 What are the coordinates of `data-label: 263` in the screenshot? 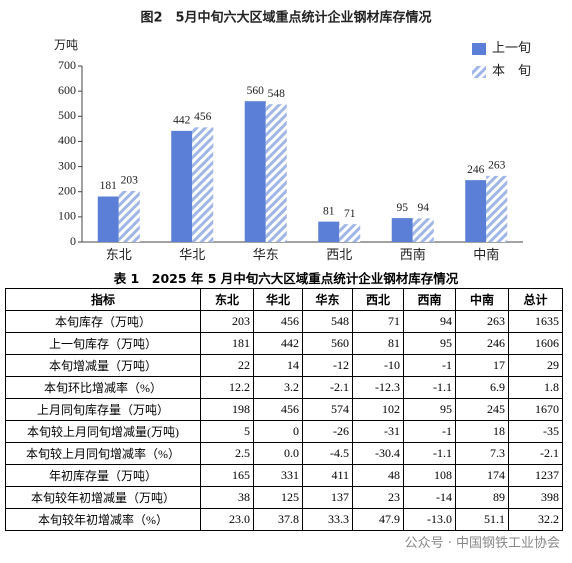 It's located at (497, 166).